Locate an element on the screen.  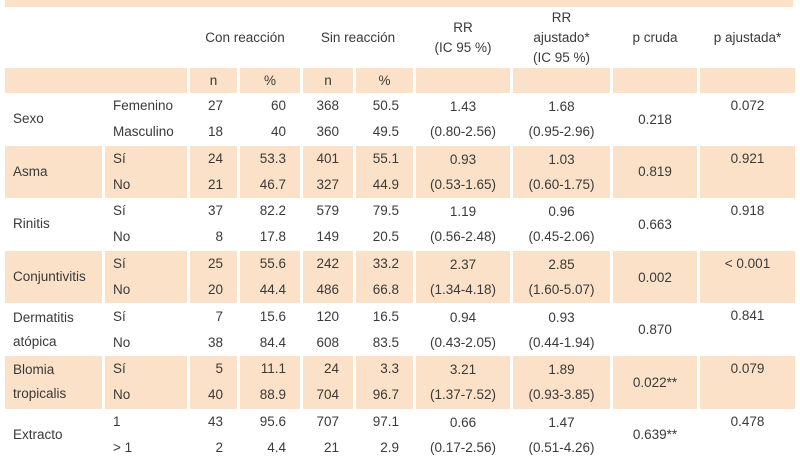
col-header-line: RR is located at coordinates (561, 17).